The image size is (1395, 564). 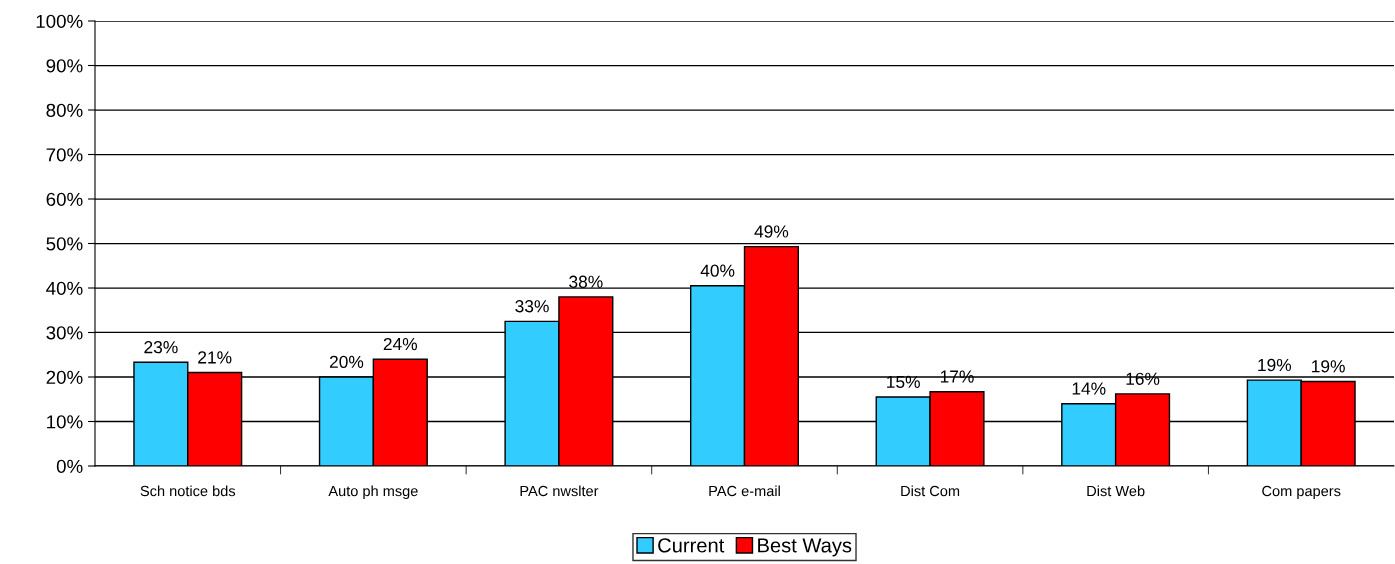 I want to click on x-tick-label: Sch notice bds, so click(x=188, y=491).